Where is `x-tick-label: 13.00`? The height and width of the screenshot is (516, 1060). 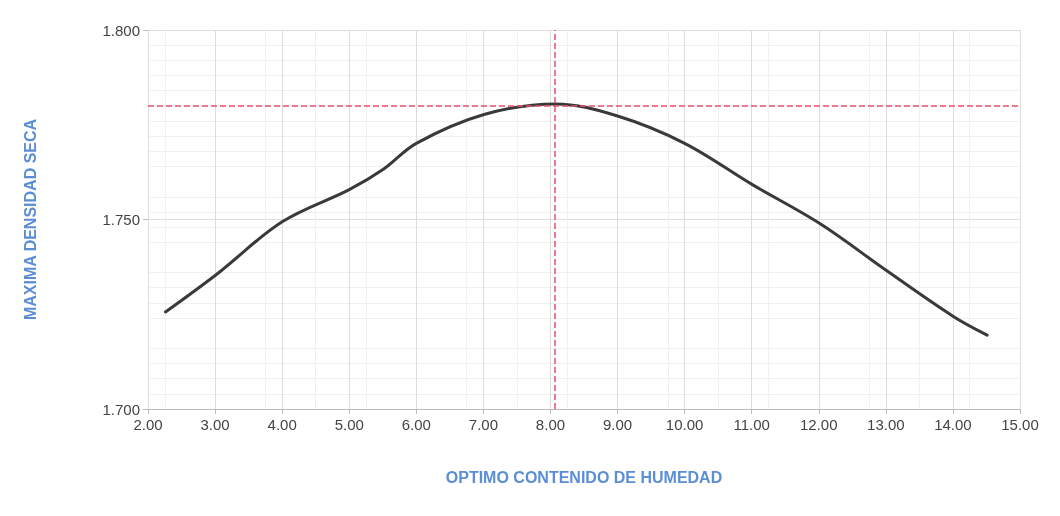
x-tick-label: 13.00 is located at coordinates (886, 424).